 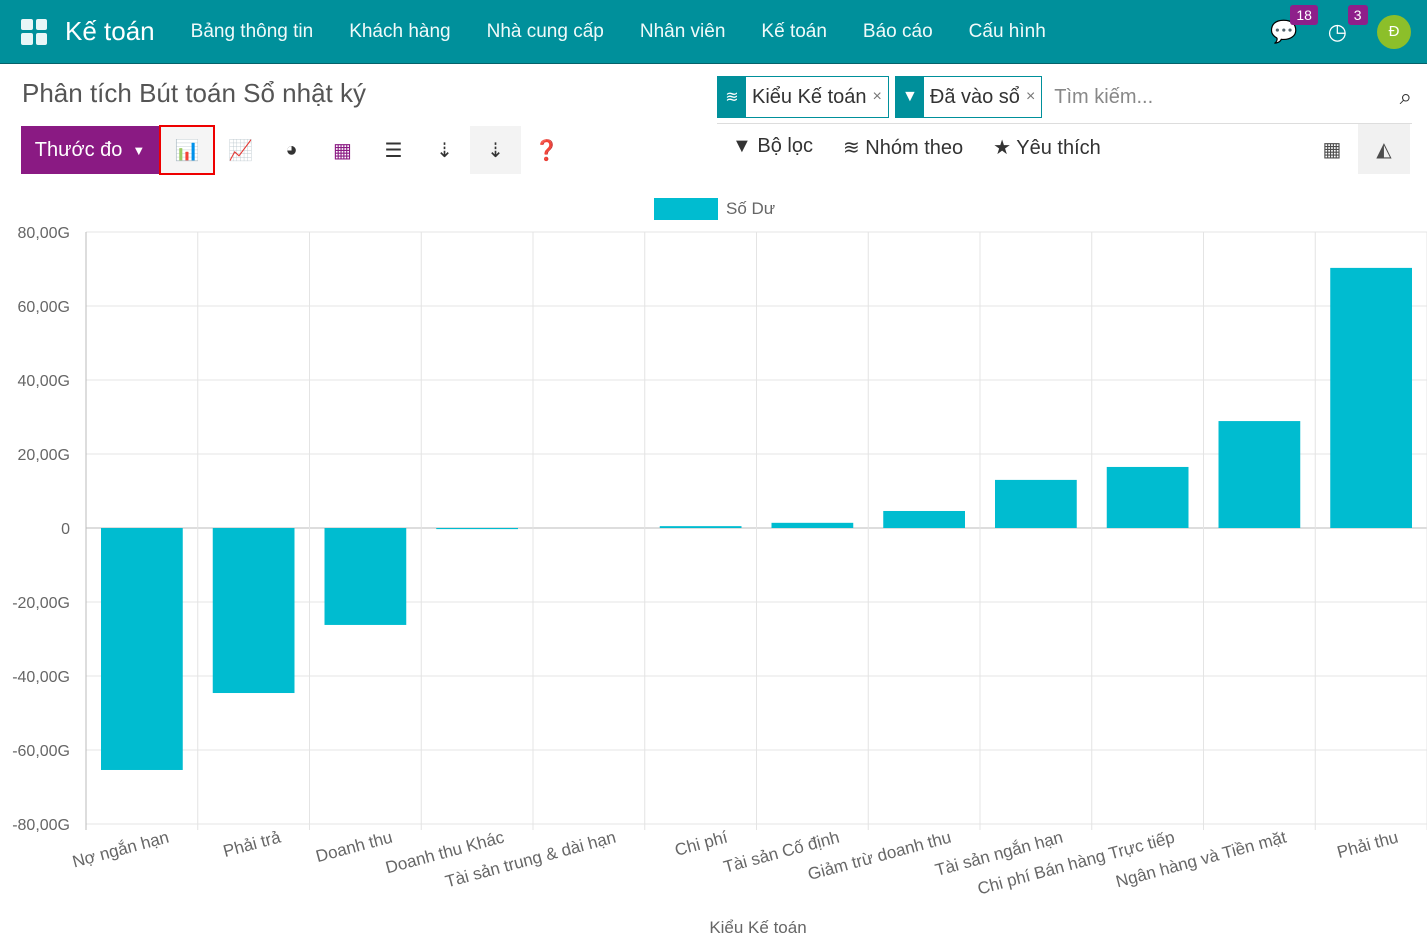 I want to click on activities-badge: 3, so click(x=1357, y=14).